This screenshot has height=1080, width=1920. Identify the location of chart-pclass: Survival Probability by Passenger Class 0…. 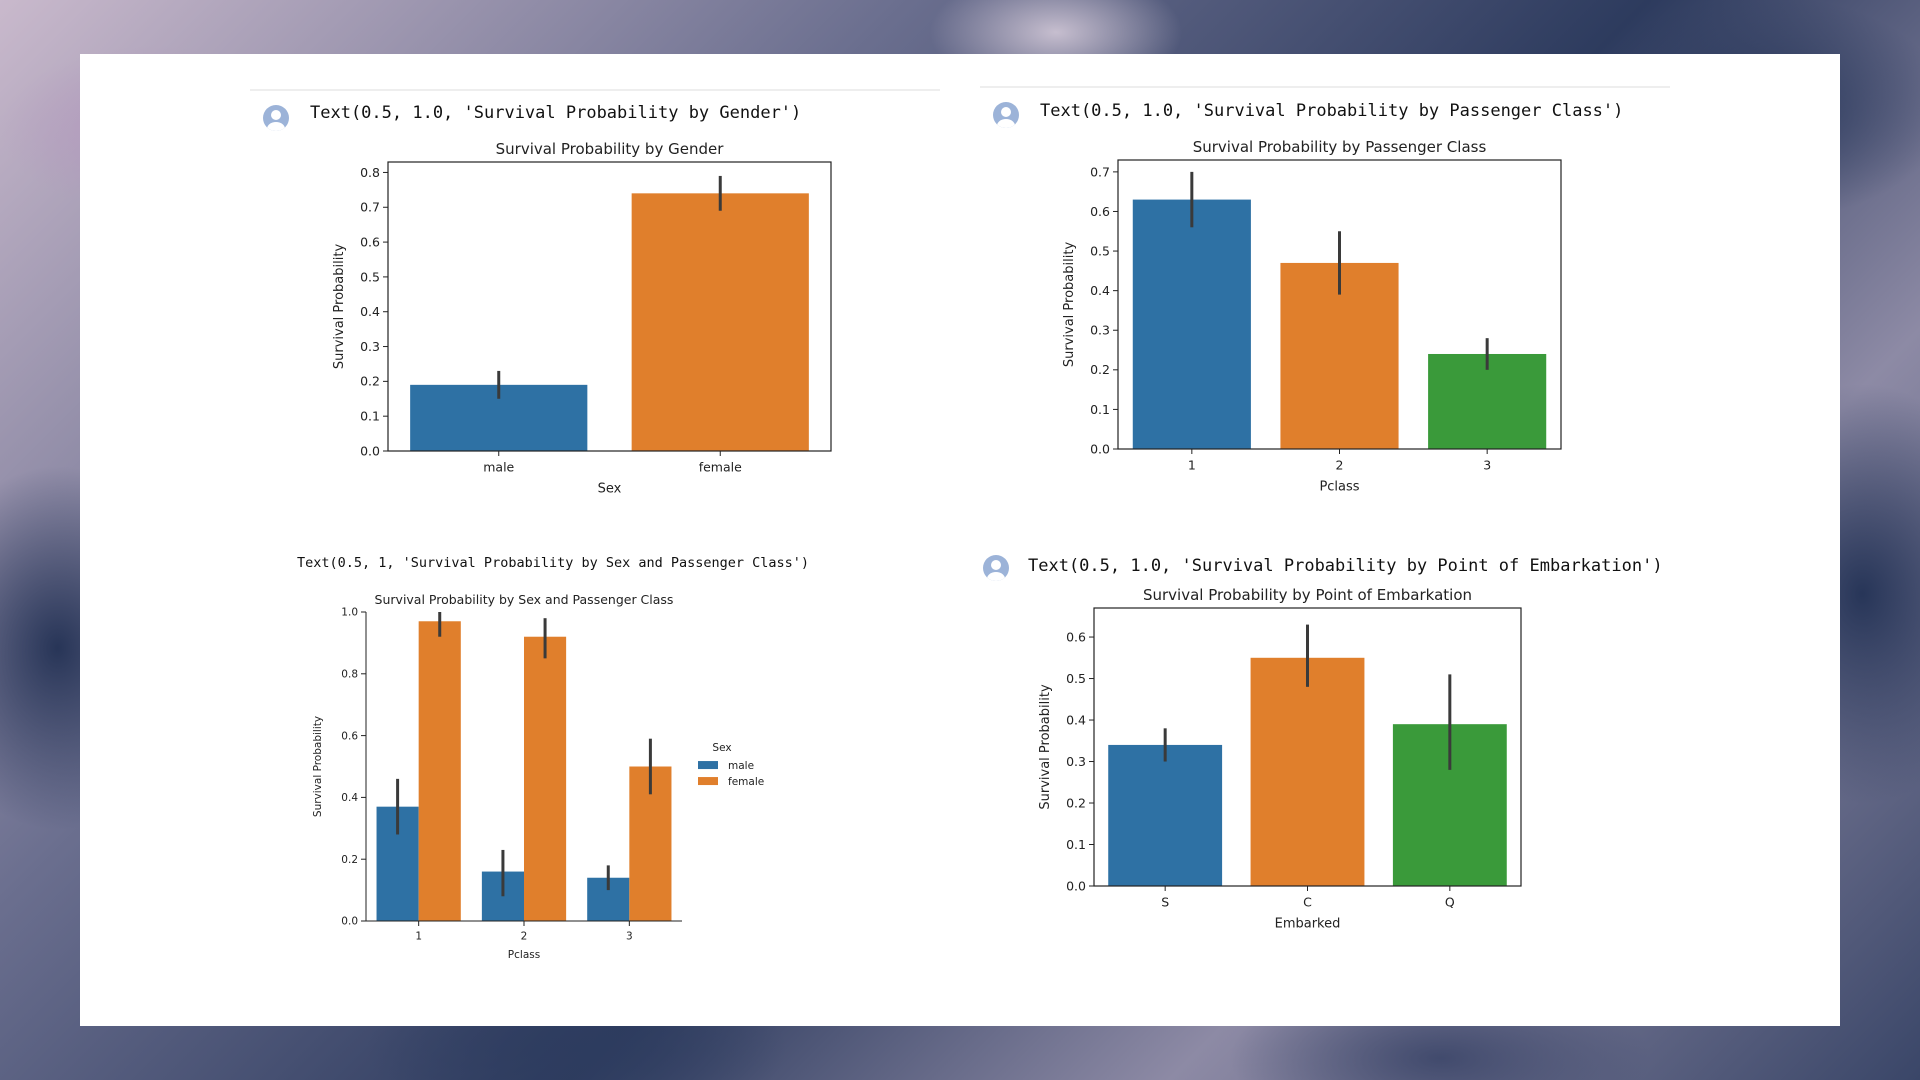
(1312, 316).